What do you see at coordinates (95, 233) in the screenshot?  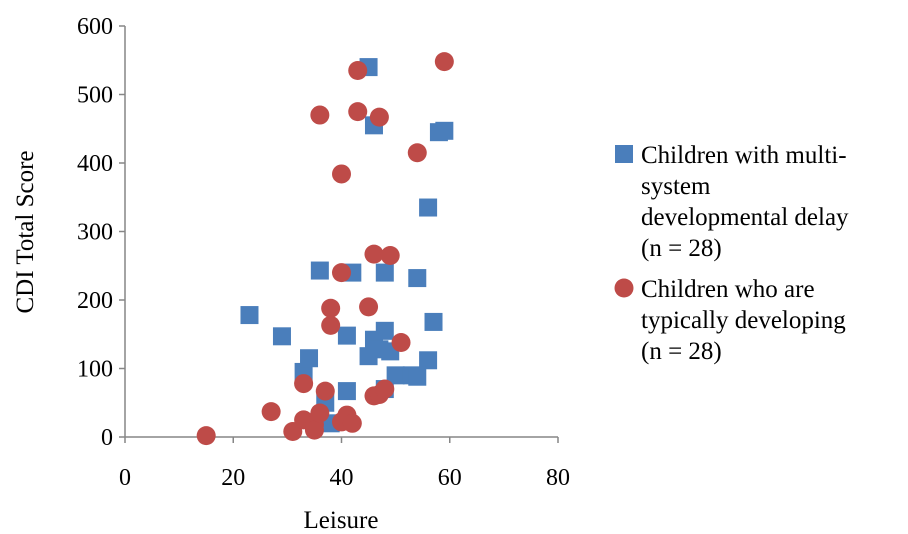 I see `y-tick-label: 300` at bounding box center [95, 233].